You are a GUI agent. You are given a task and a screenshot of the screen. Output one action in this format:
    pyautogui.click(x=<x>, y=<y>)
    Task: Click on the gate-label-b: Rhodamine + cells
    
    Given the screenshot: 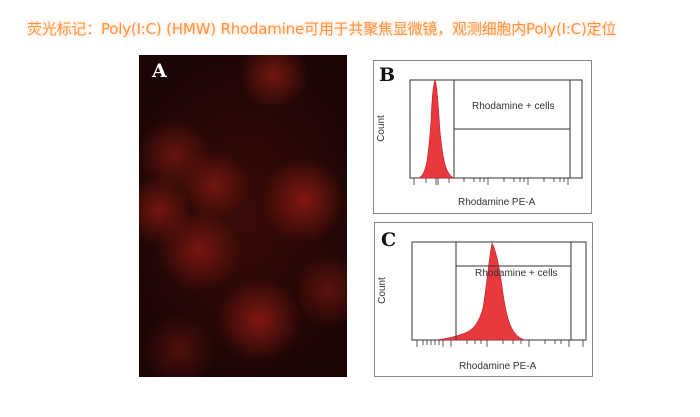 What is the action you would take?
    pyautogui.click(x=513, y=106)
    